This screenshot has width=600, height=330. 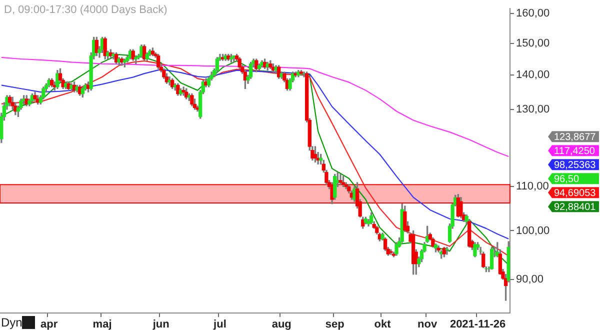 What do you see at coordinates (335, 324) in the screenshot?
I see `x-tick-label: sep` at bounding box center [335, 324].